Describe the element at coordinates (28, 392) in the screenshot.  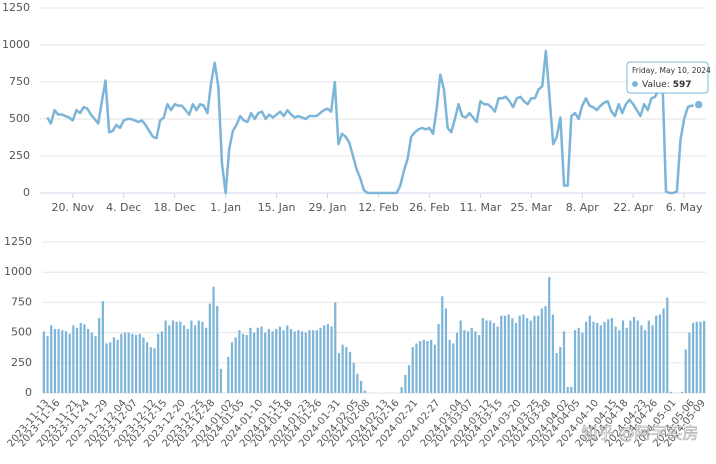
I see `y-tick-label: 0` at that location.